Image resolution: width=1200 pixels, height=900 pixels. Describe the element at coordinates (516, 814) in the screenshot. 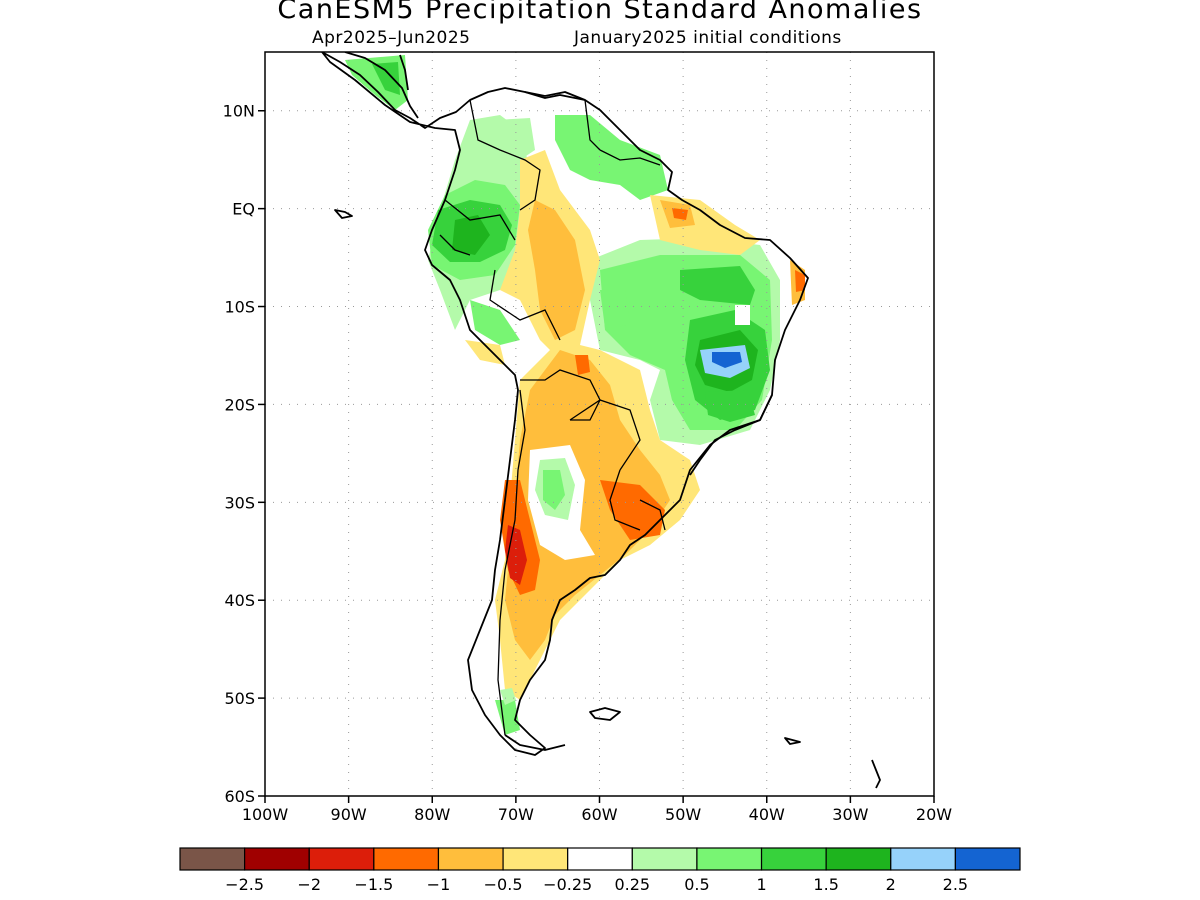

I see `lon-tick-label: 70W` at that location.